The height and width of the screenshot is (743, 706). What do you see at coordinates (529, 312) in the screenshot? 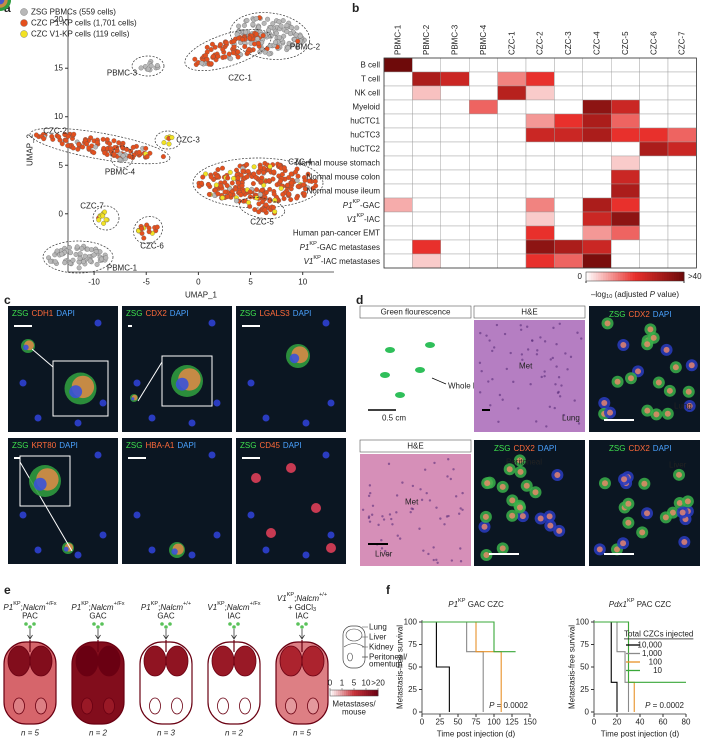
I see `tile-header` at bounding box center [529, 312].